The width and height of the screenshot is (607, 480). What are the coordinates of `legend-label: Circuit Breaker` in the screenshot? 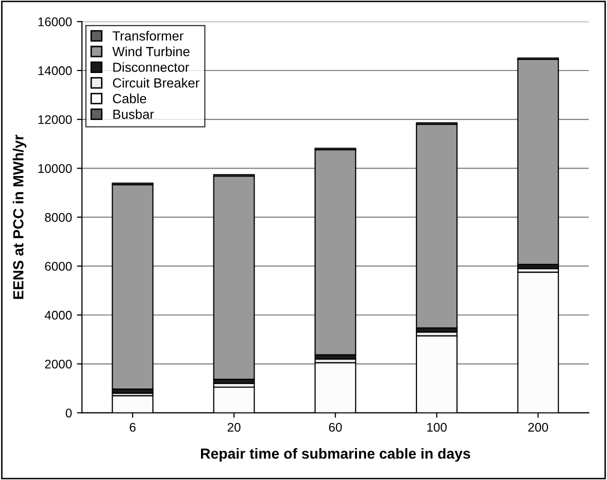 It's located at (156, 83).